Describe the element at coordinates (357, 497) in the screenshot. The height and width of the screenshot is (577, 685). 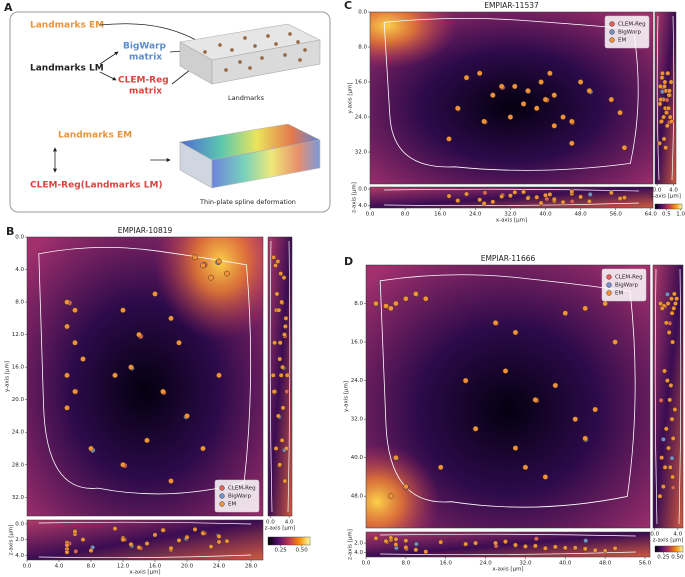
I see `y-tick-label: 48.0` at that location.